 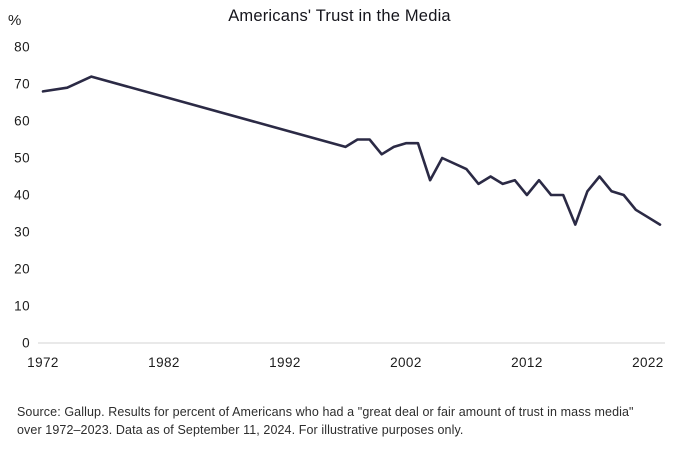 What do you see at coordinates (22, 121) in the screenshot?
I see `y-tick-label: 60` at bounding box center [22, 121].